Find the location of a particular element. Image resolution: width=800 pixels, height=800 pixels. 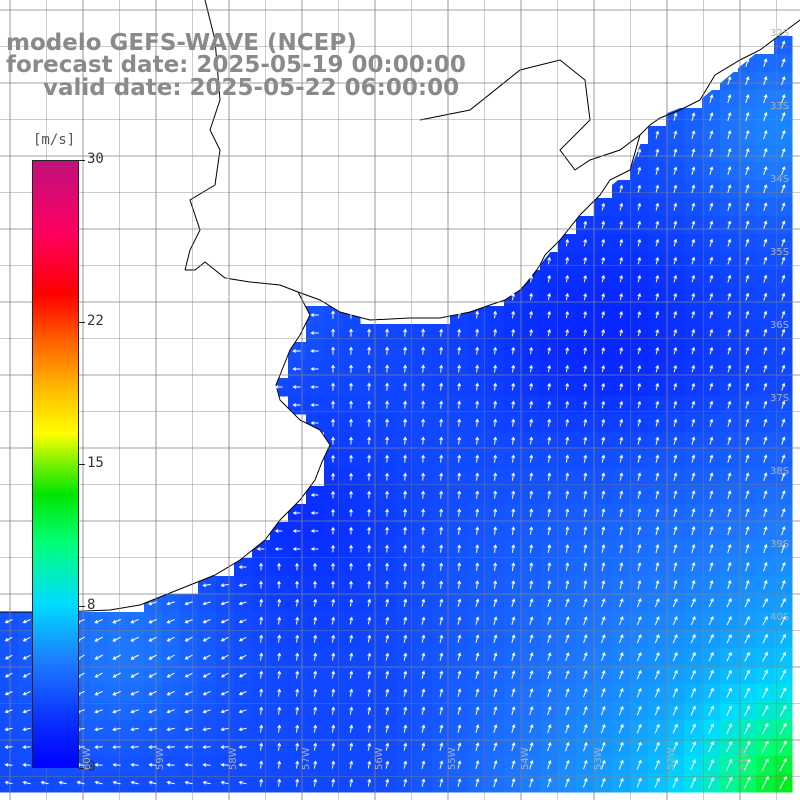

latitude-label: 35S is located at coordinates (780, 252).